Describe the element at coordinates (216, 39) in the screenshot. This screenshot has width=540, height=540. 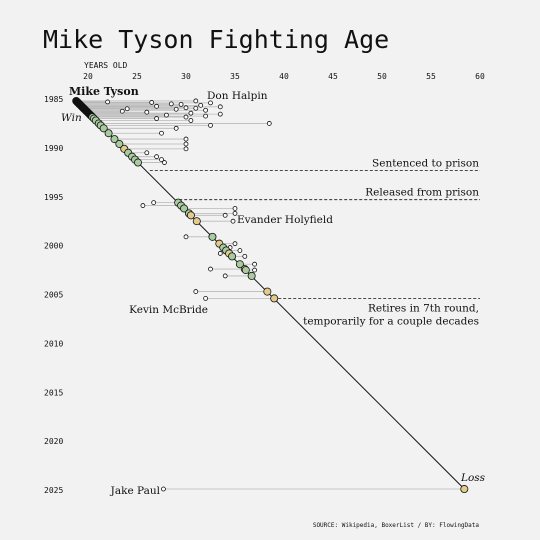
I see `chart-title: Mike Tyson Fighting Age` at that location.